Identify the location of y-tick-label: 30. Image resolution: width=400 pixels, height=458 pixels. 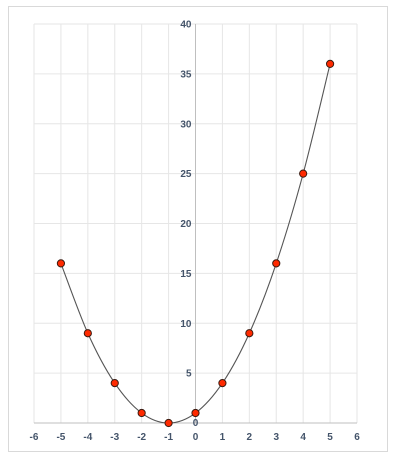
(186, 124).